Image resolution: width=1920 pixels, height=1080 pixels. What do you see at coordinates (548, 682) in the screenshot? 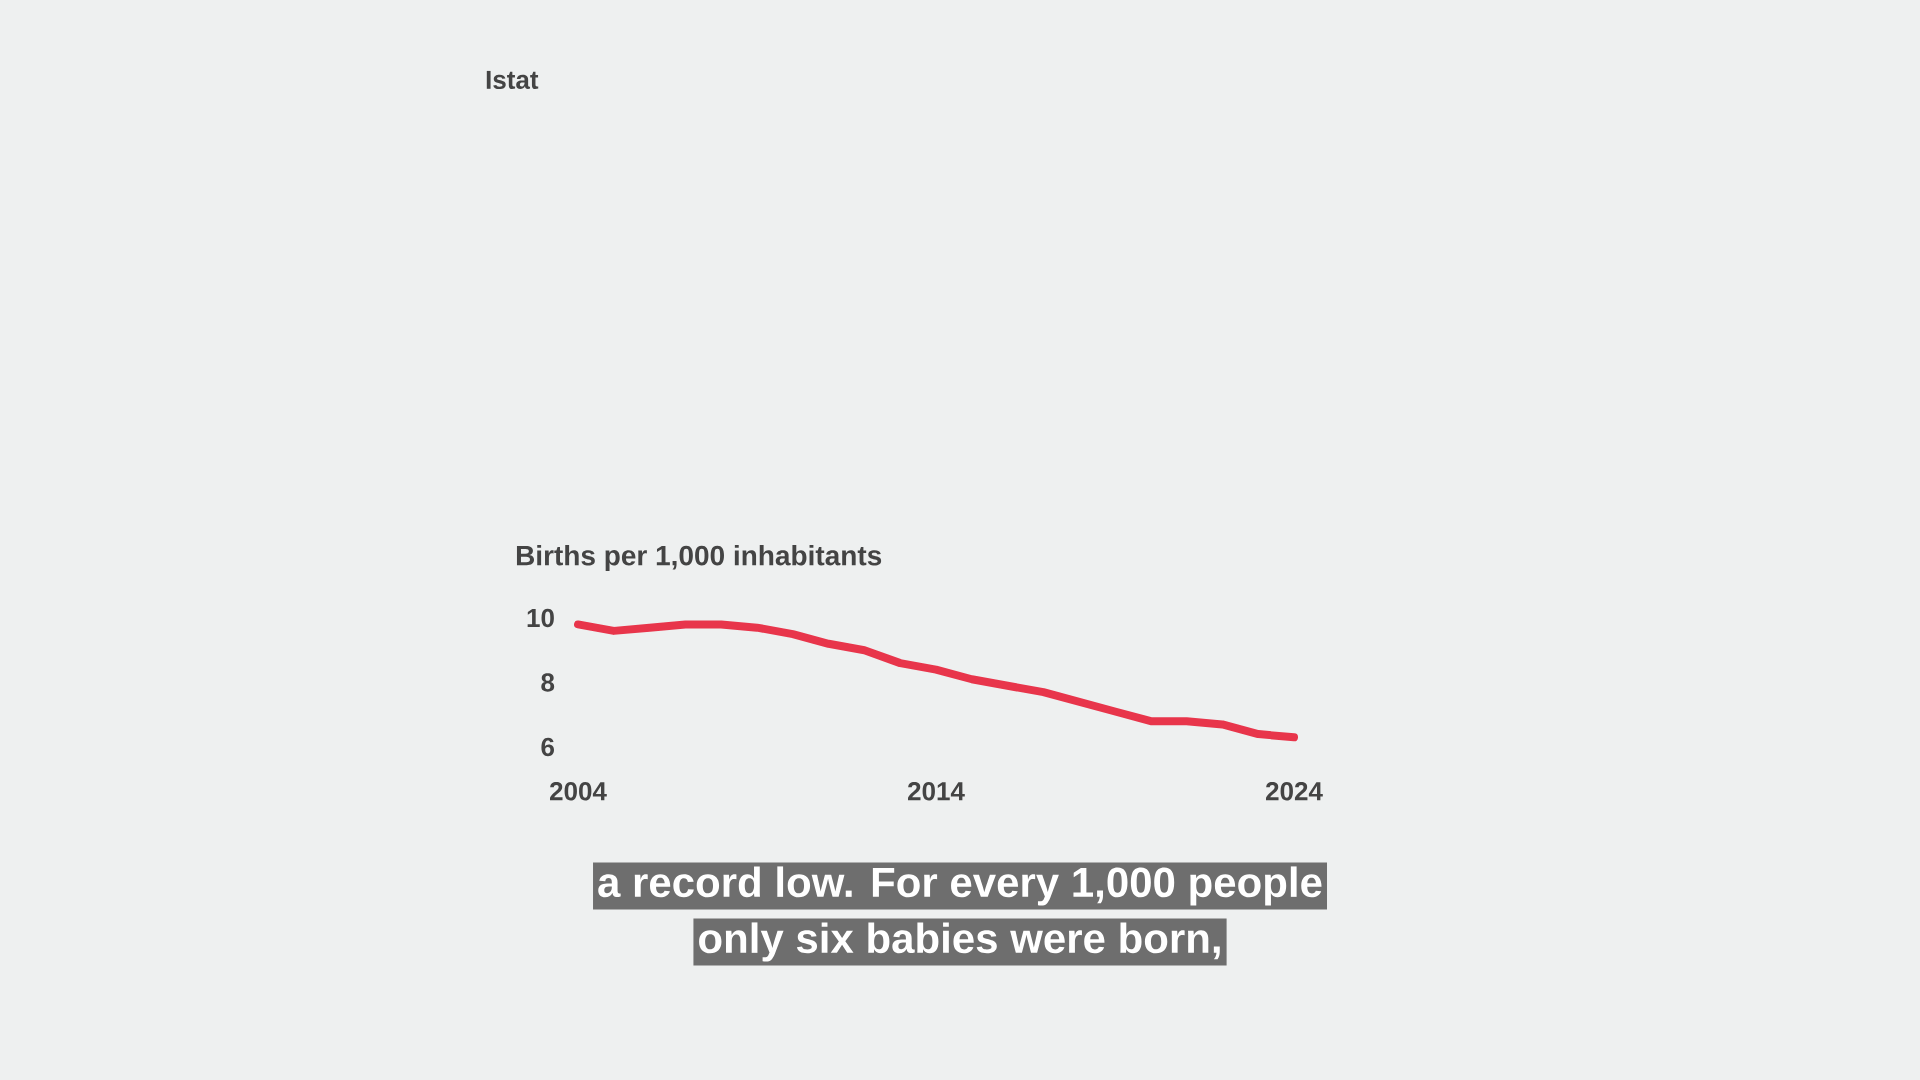
I see `y-tick-label: 8` at bounding box center [548, 682].